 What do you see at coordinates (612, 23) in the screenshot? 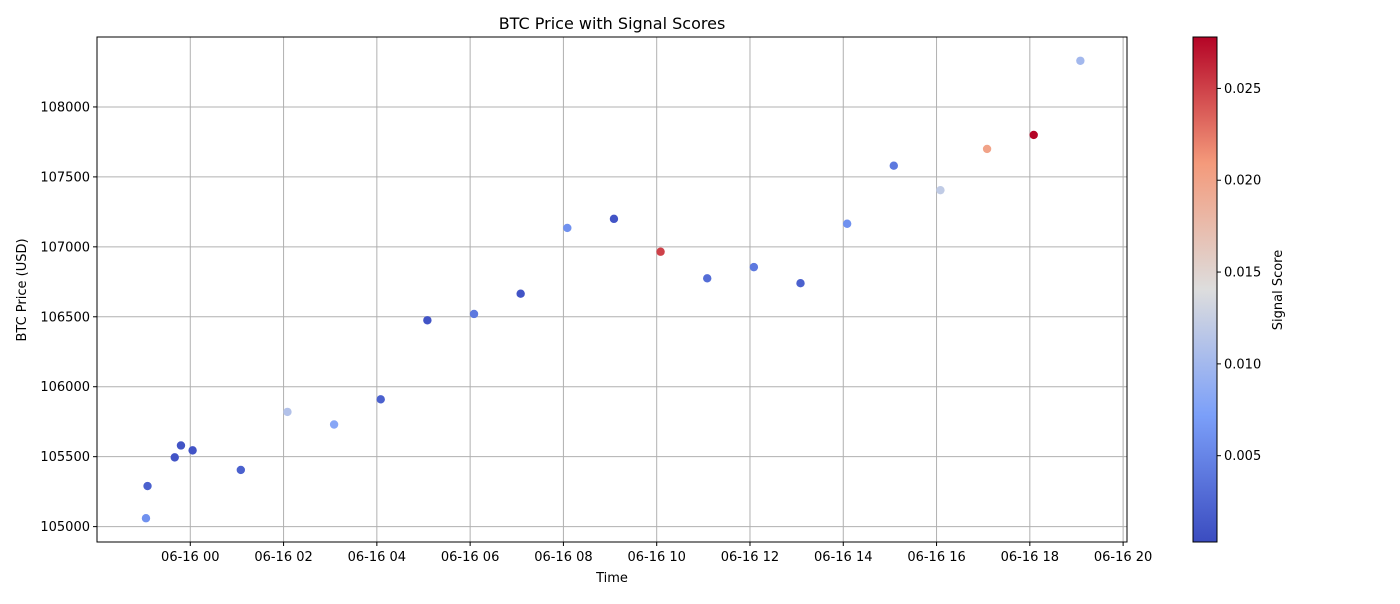
I see `chart-title: BTC Price with Signal Scores` at bounding box center [612, 23].